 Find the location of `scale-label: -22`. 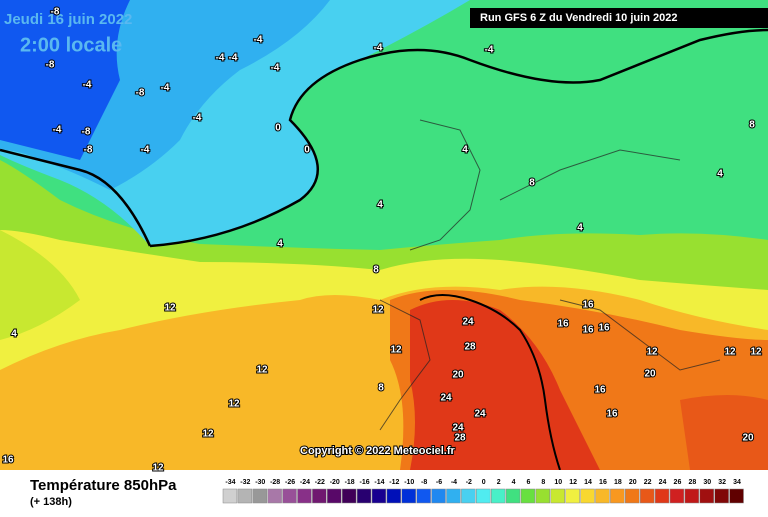

scale-label: -22 is located at coordinates (320, 482).